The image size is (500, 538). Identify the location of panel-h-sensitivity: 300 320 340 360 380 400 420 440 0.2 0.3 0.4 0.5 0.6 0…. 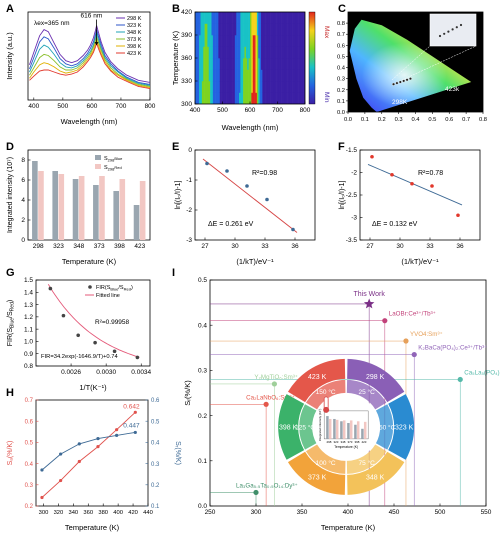
(94, 465).